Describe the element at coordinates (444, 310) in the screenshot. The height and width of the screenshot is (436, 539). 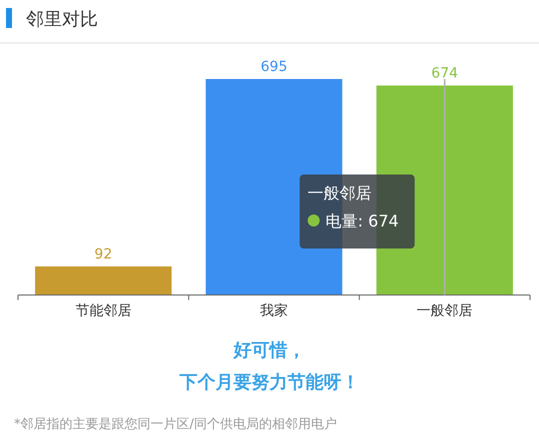
I see `x-tick-label: 一般邻居` at that location.